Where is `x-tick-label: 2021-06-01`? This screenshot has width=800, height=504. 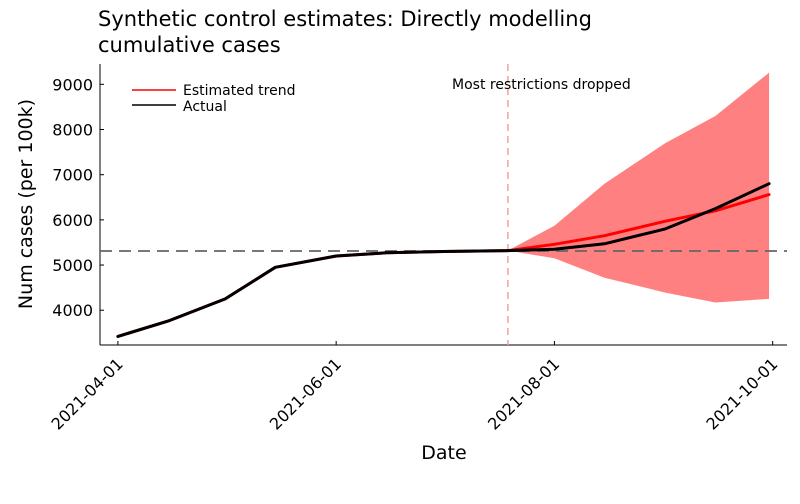
x-tick-label: 2021-06-01 is located at coordinates (305, 393).